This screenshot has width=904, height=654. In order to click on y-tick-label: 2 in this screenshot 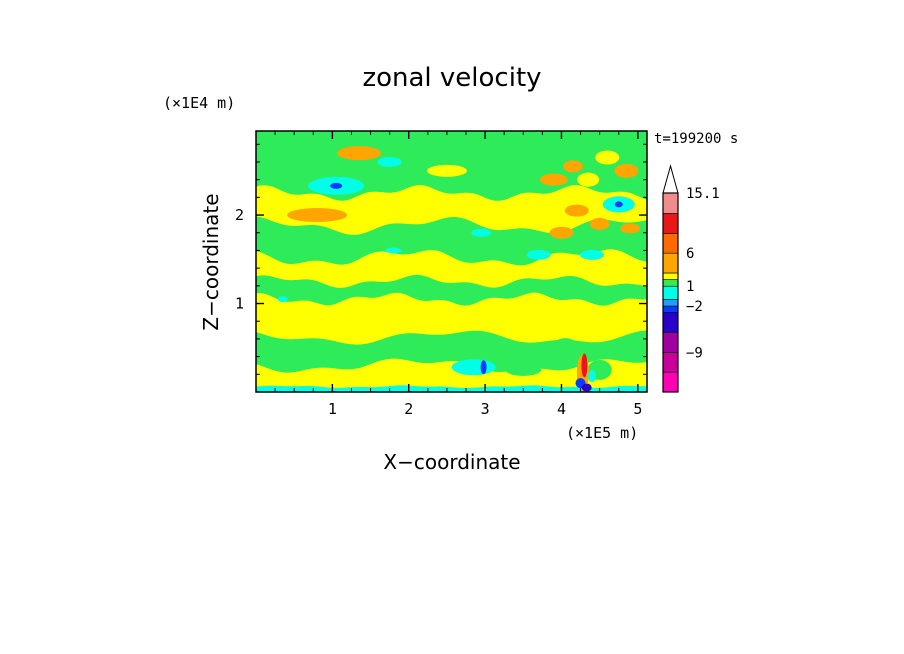, I will do `click(239, 215)`.